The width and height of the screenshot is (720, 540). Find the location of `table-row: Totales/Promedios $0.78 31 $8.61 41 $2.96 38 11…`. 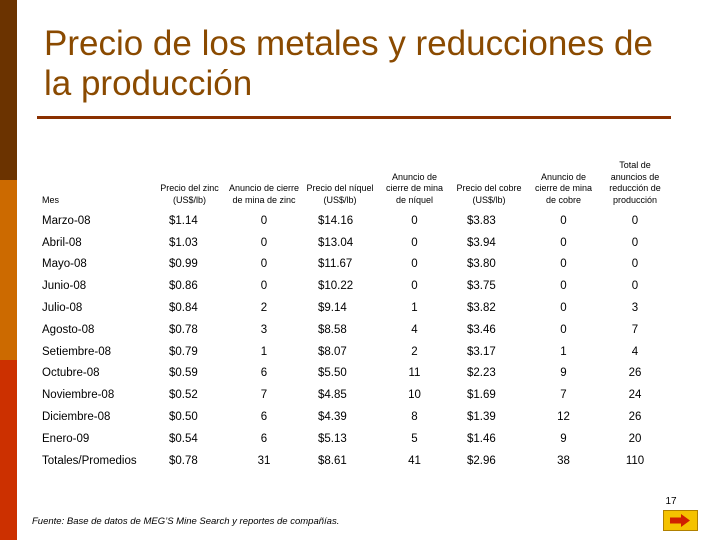

table-row: Totales/Promedios $0.78 31 $8.61 41 $2.96 38 11… is located at coordinates (355, 461).